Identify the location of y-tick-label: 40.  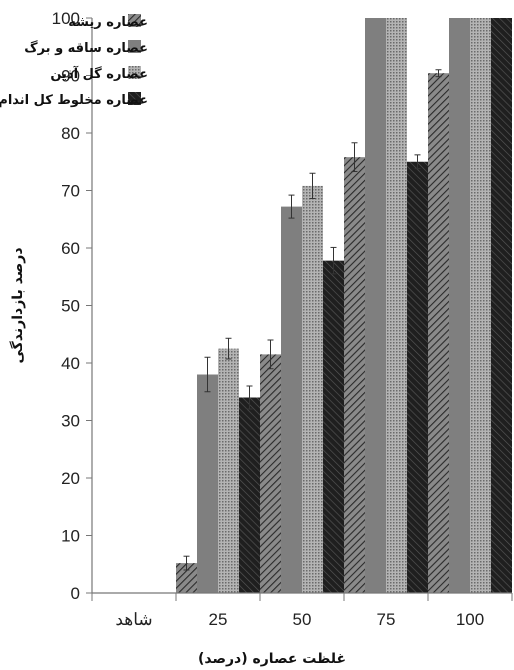
(70, 363).